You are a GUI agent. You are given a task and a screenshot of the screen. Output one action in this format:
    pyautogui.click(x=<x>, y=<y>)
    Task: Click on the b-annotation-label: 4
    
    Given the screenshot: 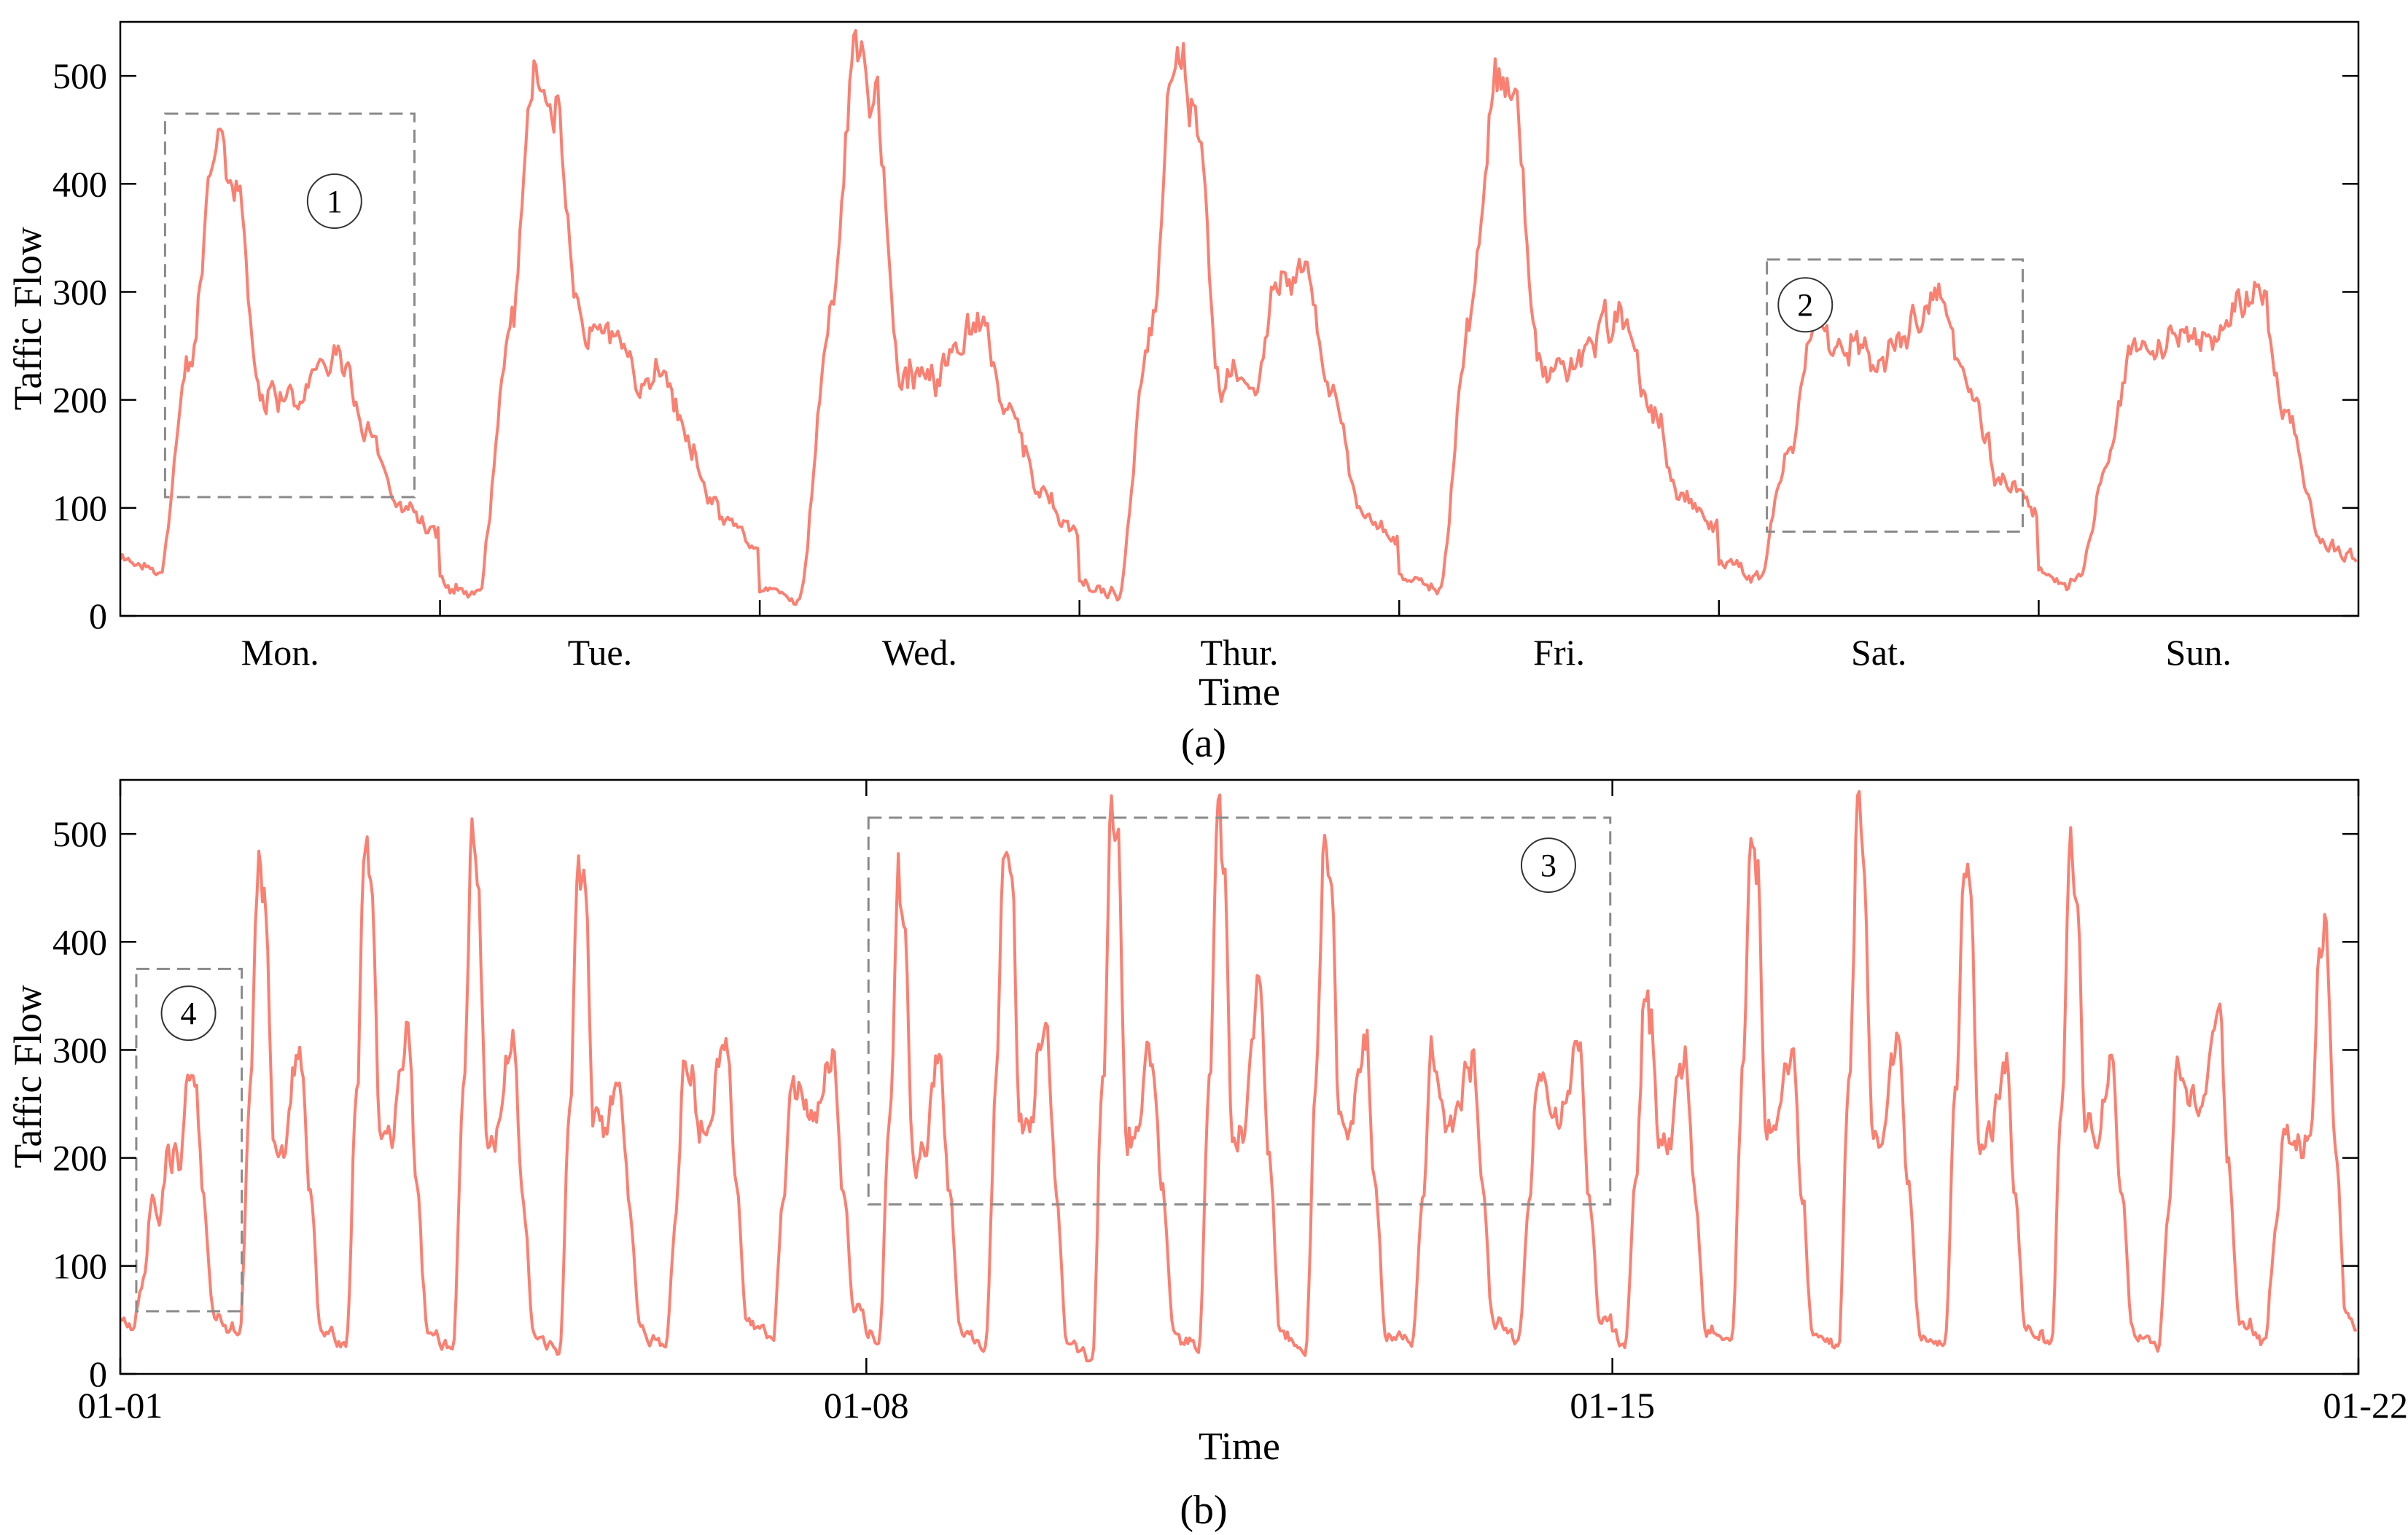 What is the action you would take?
    pyautogui.click(x=189, y=1014)
    